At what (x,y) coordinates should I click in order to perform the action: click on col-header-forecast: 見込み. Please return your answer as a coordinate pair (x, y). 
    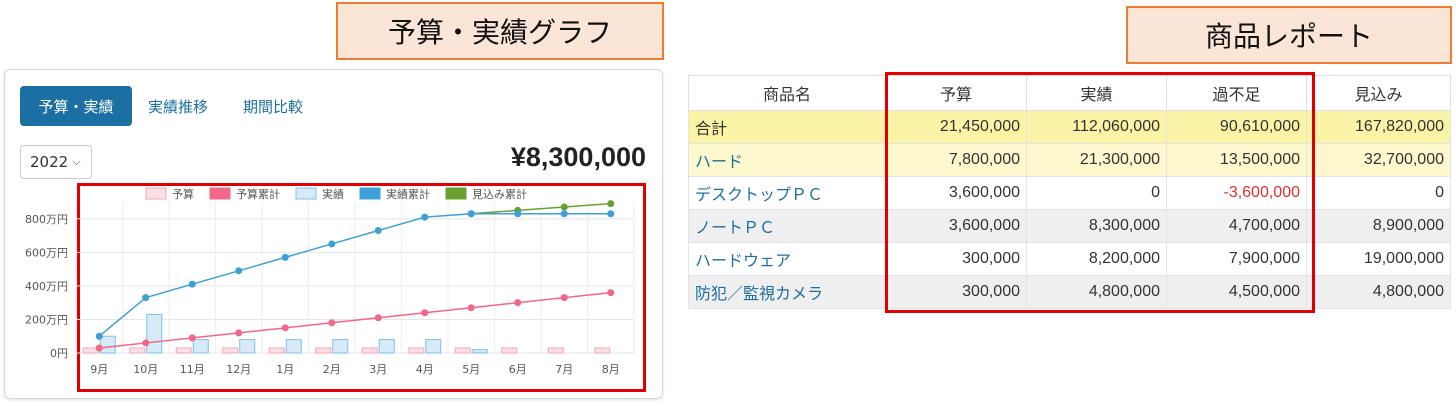
    Looking at the image, I should click on (1378, 93).